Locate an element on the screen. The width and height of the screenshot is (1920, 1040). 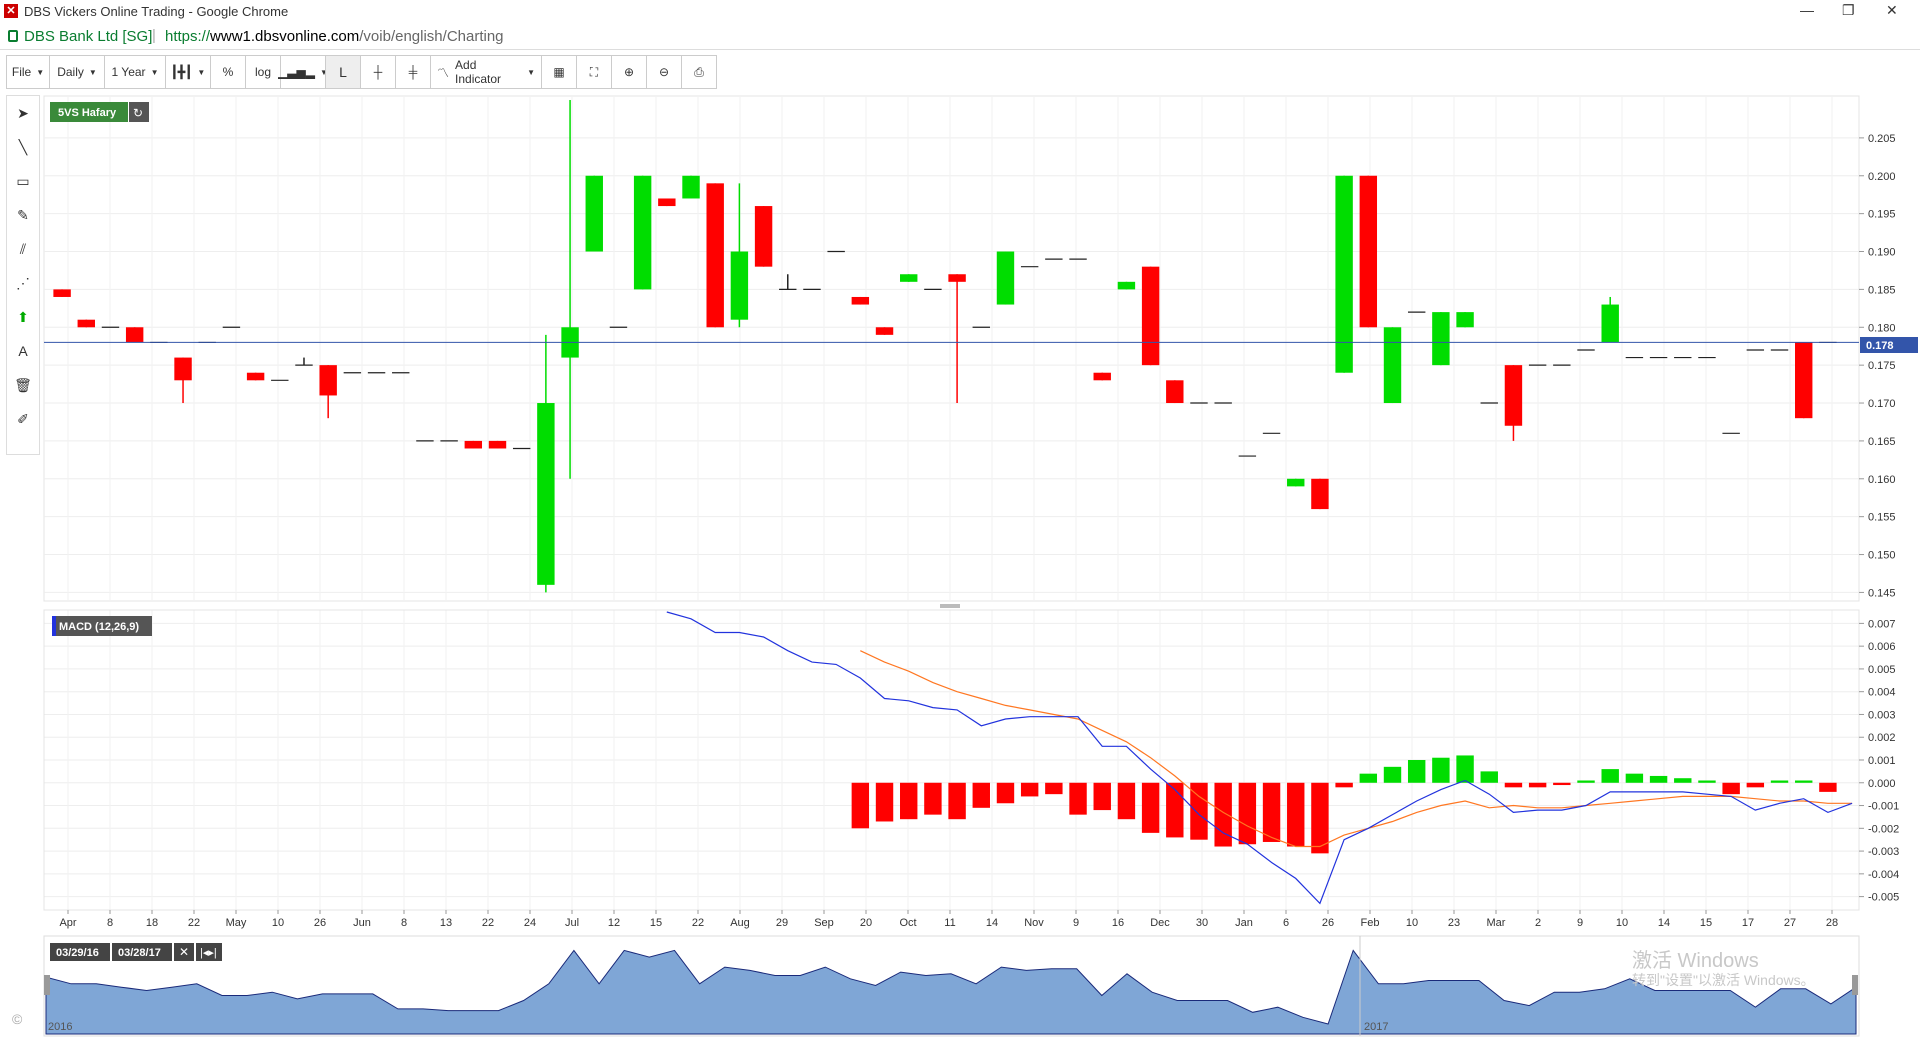
date-tick-label: 29 is located at coordinates (782, 923).